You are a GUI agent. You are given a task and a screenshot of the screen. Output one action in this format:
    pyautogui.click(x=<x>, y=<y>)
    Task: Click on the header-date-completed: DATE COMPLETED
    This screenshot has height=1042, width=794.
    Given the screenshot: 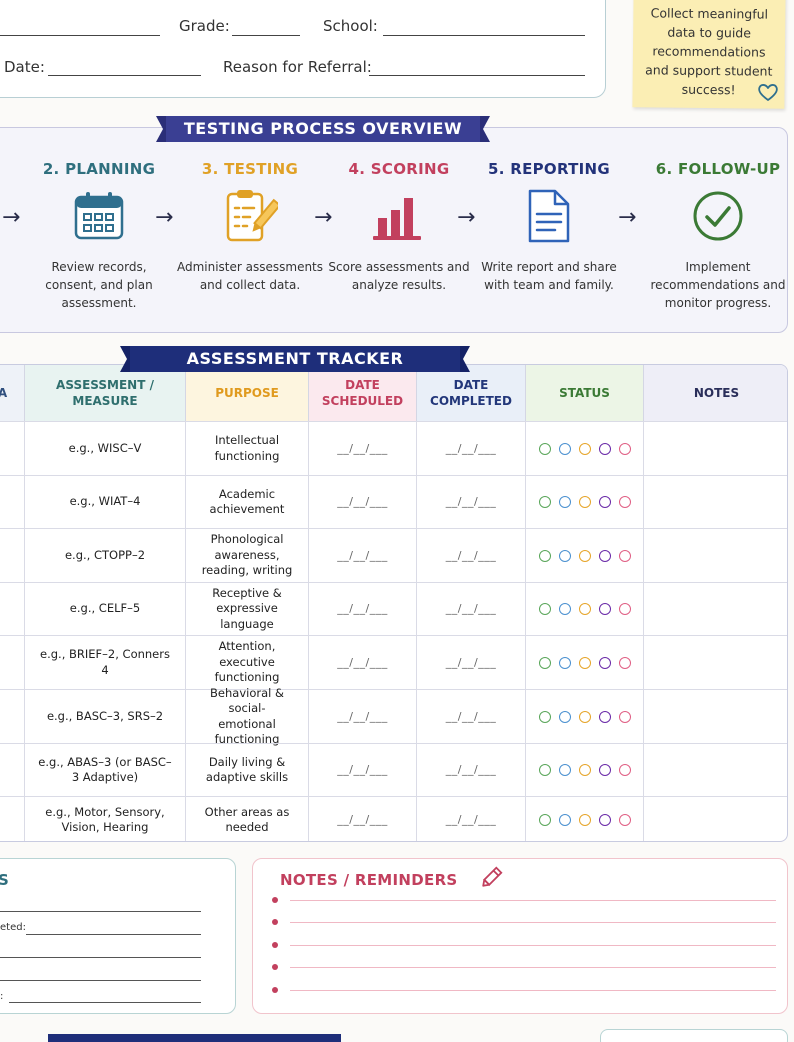 What is the action you would take?
    pyautogui.click(x=471, y=393)
    